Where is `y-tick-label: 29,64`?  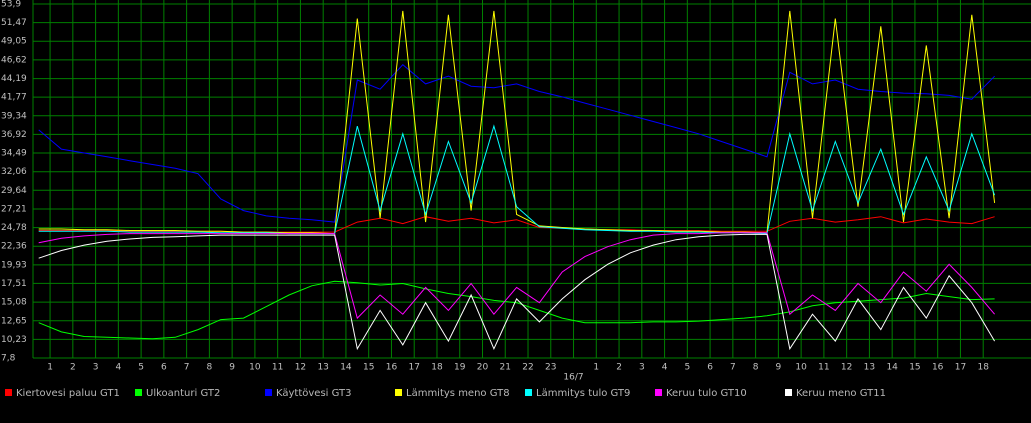 y-tick-label: 29,64 is located at coordinates (14, 191).